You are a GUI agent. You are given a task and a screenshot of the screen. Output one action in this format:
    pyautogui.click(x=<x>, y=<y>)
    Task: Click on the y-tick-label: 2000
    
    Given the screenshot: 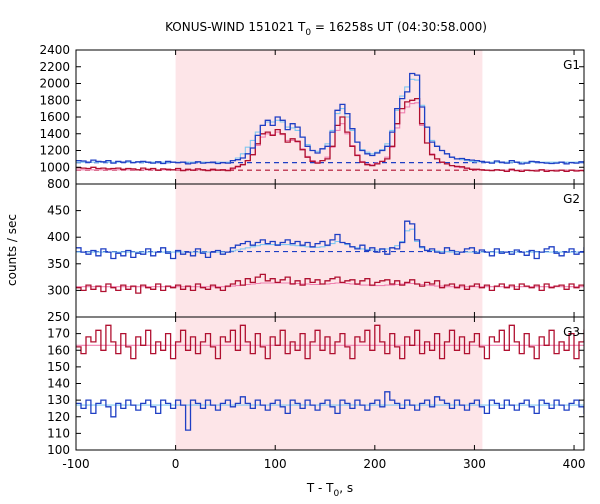 What is the action you would take?
    pyautogui.click(x=54, y=84)
    